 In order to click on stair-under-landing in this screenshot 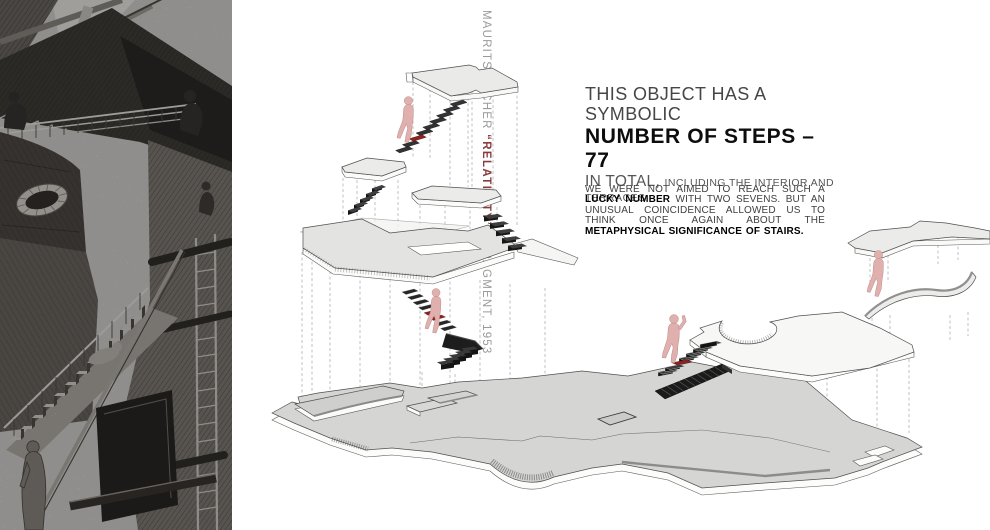, I will do `click(367, 200)`.